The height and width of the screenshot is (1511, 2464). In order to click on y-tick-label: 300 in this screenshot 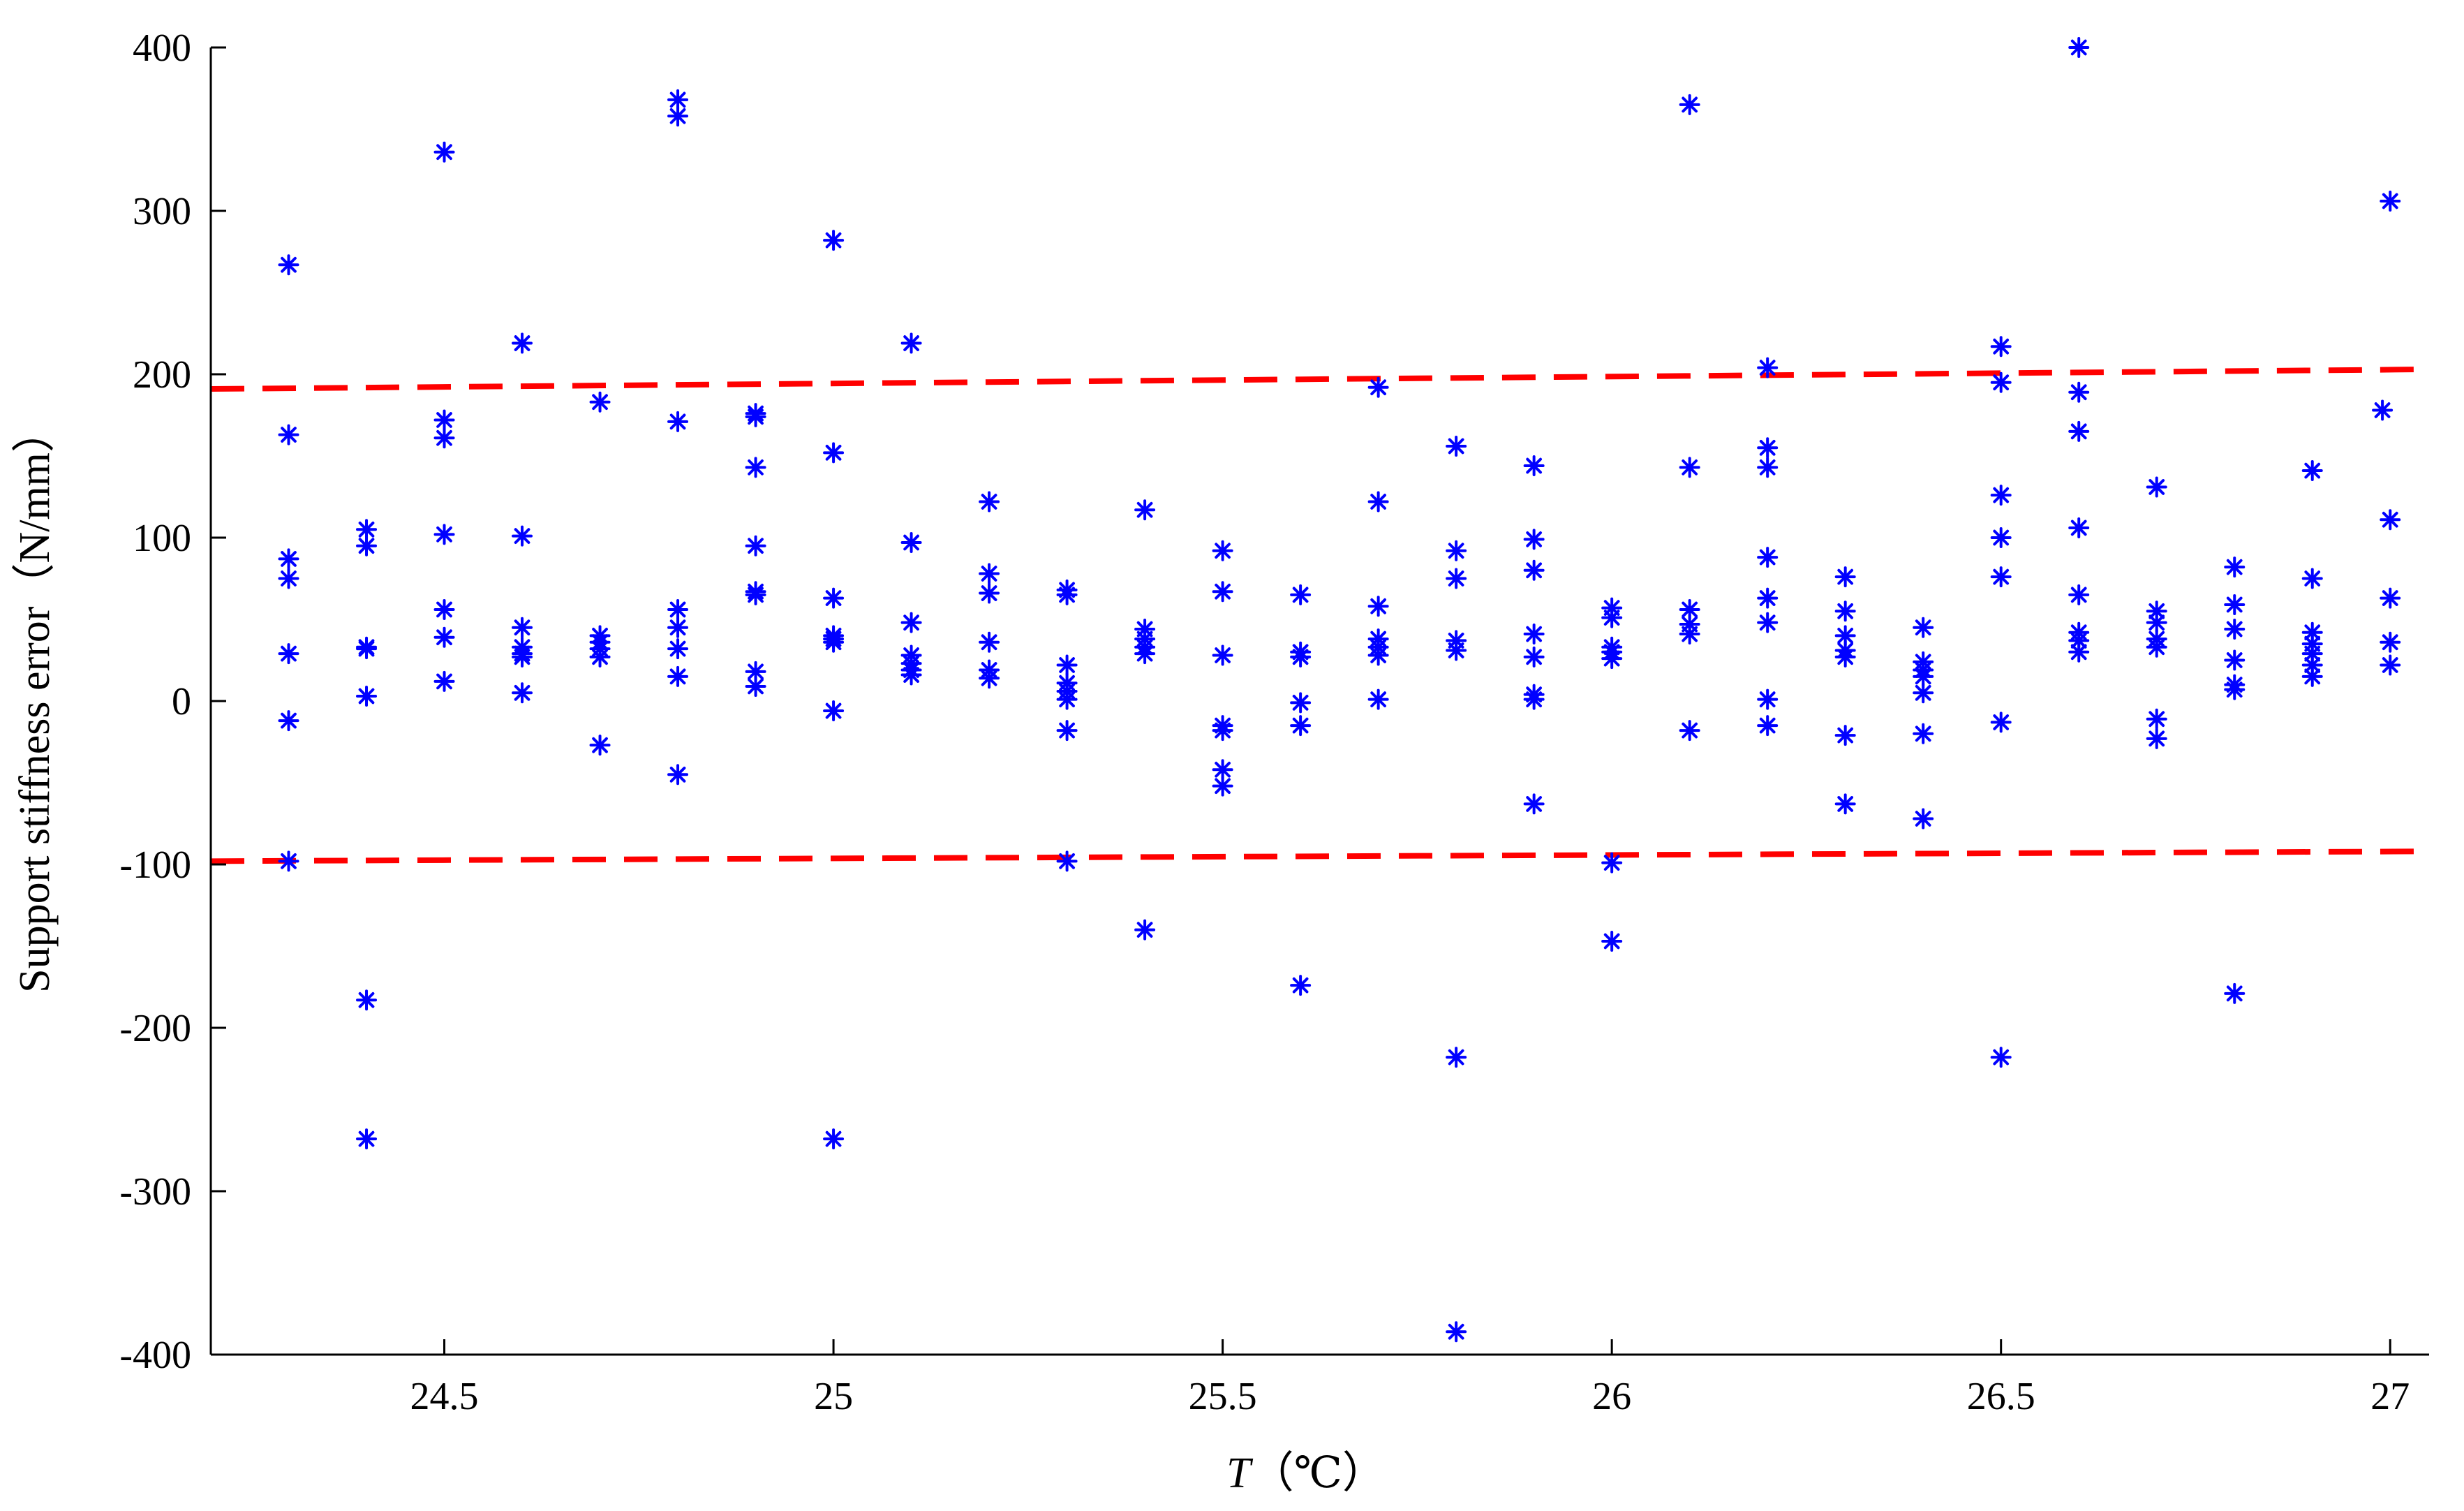, I will do `click(162, 211)`.